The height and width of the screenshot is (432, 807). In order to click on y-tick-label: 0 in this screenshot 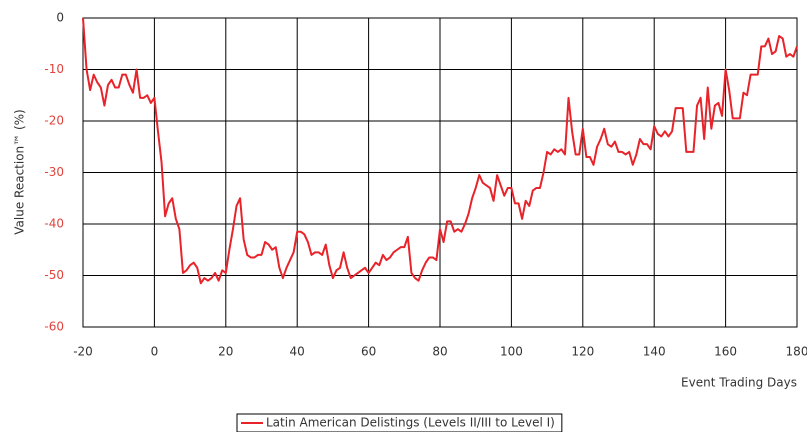, I will do `click(60, 18)`.